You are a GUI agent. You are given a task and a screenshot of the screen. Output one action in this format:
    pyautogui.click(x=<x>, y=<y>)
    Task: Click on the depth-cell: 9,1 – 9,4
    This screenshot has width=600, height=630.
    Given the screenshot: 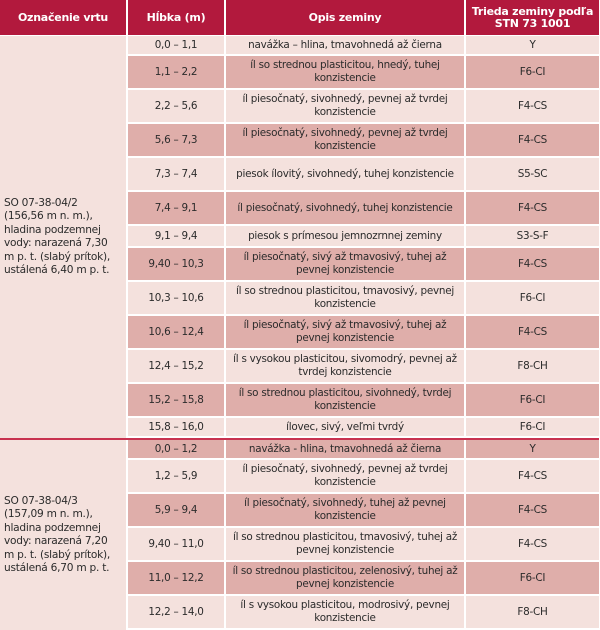 What is the action you would take?
    pyautogui.click(x=177, y=236)
    